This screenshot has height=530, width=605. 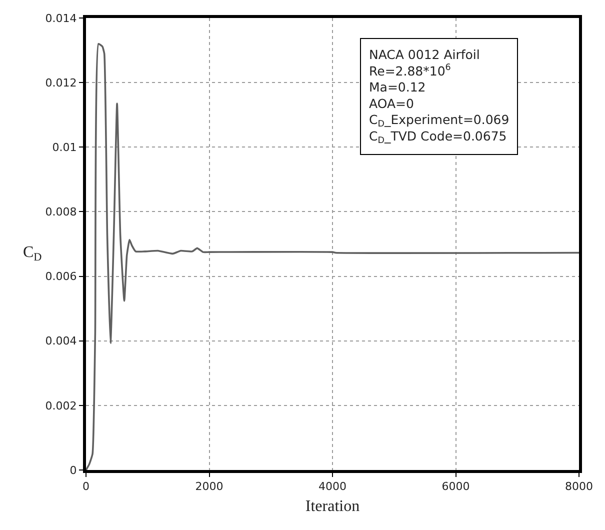 I want to click on x-axis-title: Iteration, so click(x=332, y=506).